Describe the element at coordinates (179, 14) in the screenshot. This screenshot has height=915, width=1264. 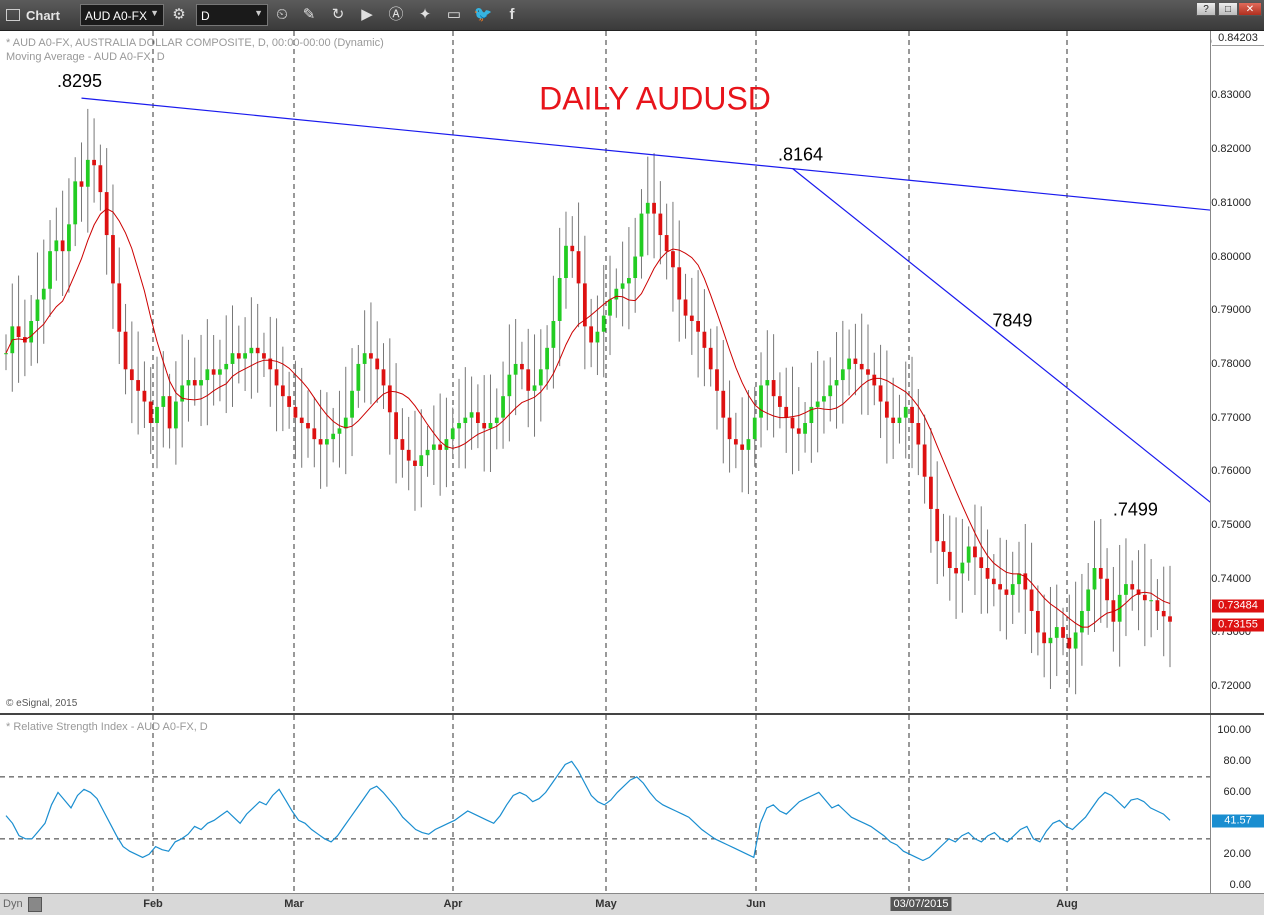
I see `settings-icon: ⚙` at that location.